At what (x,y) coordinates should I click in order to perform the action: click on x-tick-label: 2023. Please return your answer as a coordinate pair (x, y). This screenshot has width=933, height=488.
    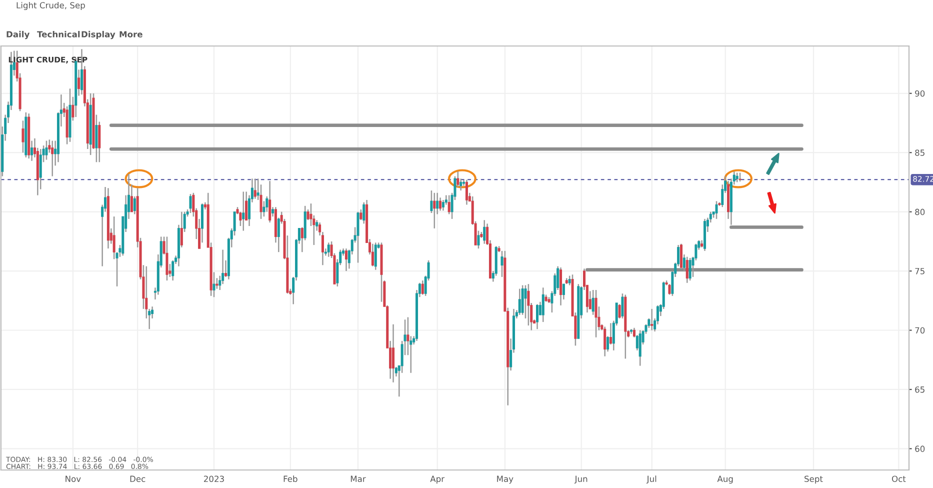
    Looking at the image, I should click on (214, 479).